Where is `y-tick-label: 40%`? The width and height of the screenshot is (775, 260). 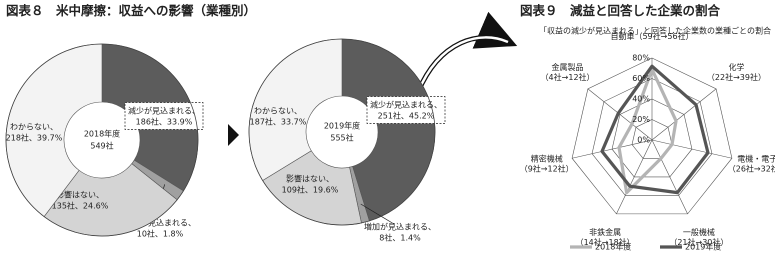
y-tick-label: 40% is located at coordinates (641, 99).